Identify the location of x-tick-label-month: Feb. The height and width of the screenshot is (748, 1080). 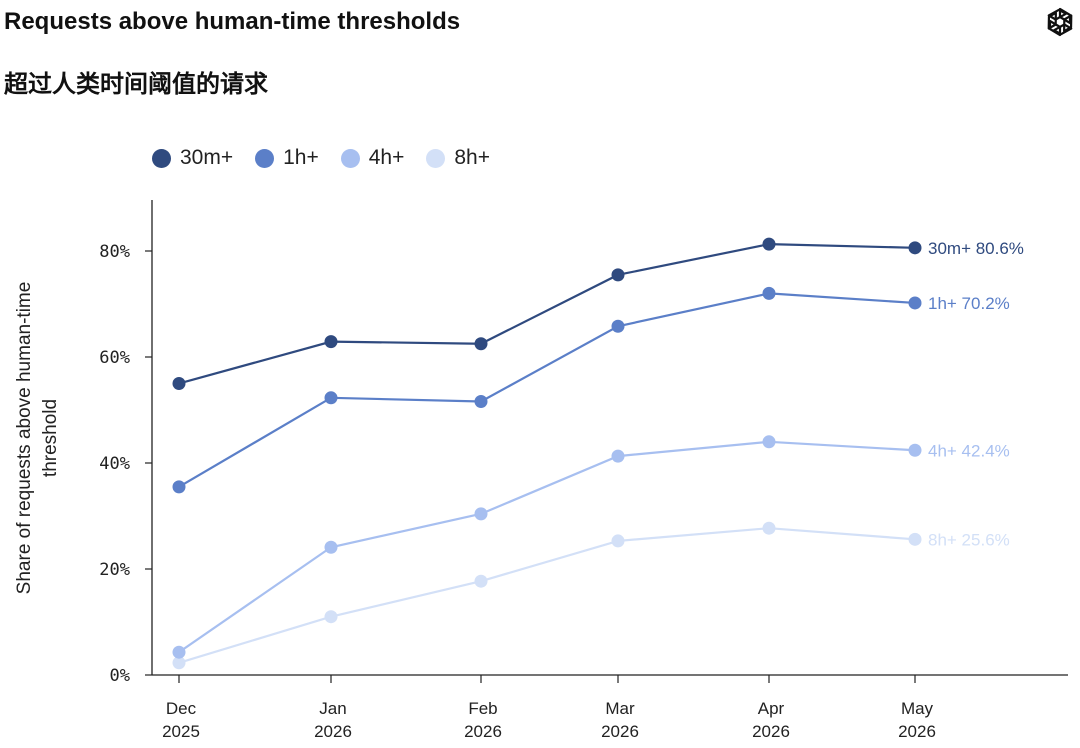
(482, 708).